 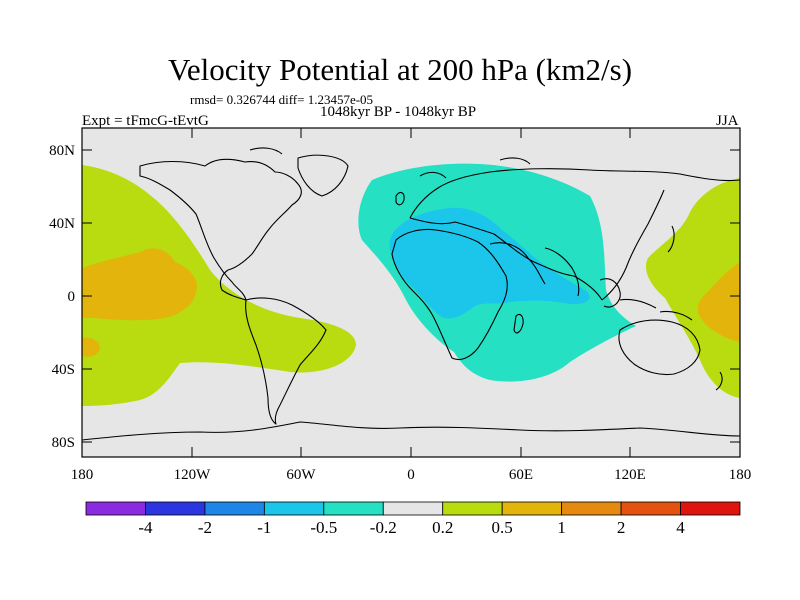 What do you see at coordinates (301, 475) in the screenshot?
I see `lon-label: 60W` at bounding box center [301, 475].